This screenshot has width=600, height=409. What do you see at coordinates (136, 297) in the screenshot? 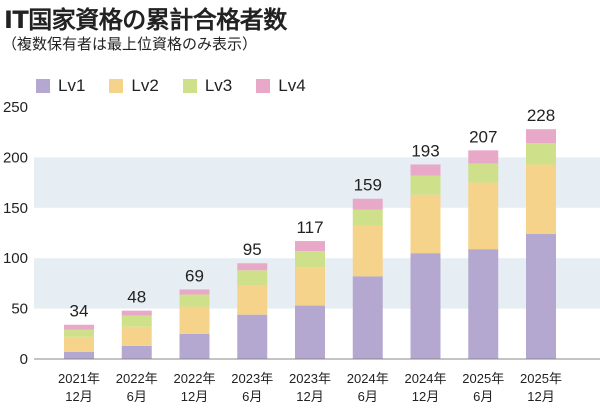
I see `total-label: 48` at bounding box center [136, 297].